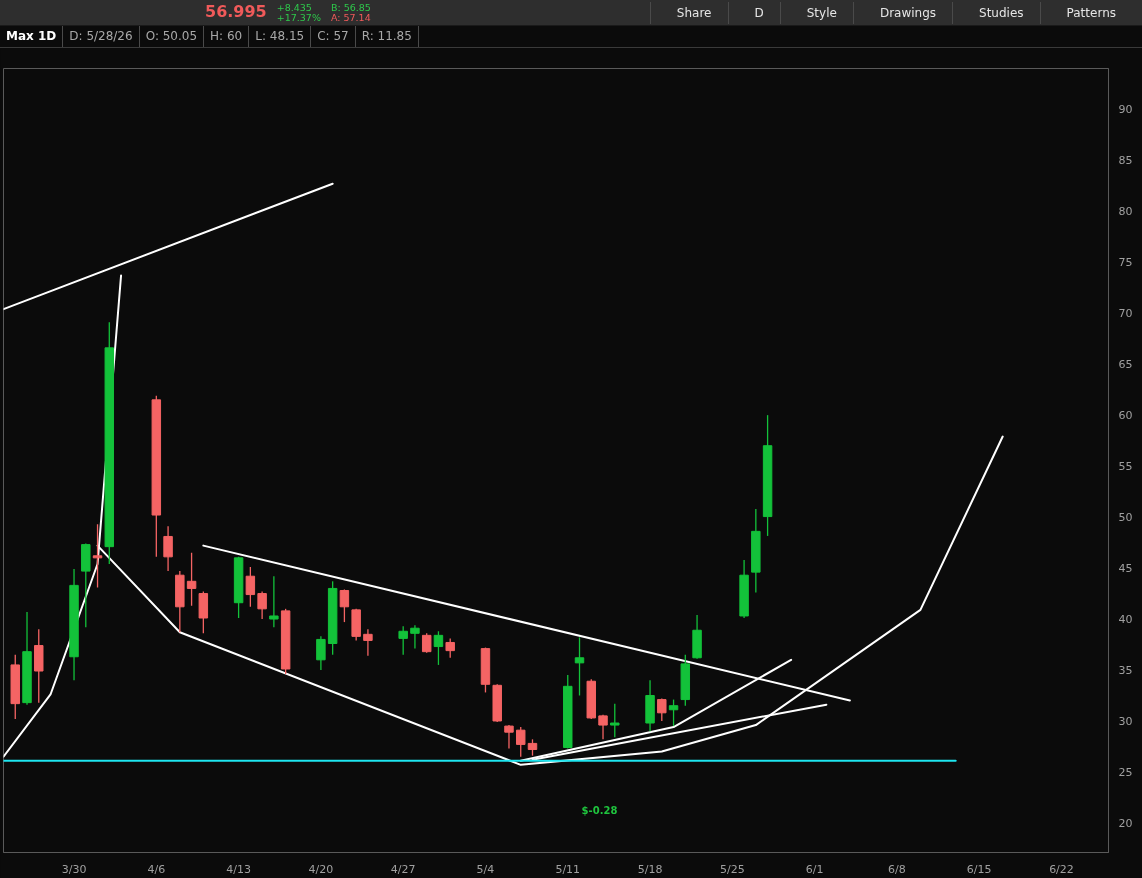 Image resolution: width=1142 pixels, height=878 pixels. What do you see at coordinates (321, 869) in the screenshot?
I see `x-tick-label: 4/20` at bounding box center [321, 869].